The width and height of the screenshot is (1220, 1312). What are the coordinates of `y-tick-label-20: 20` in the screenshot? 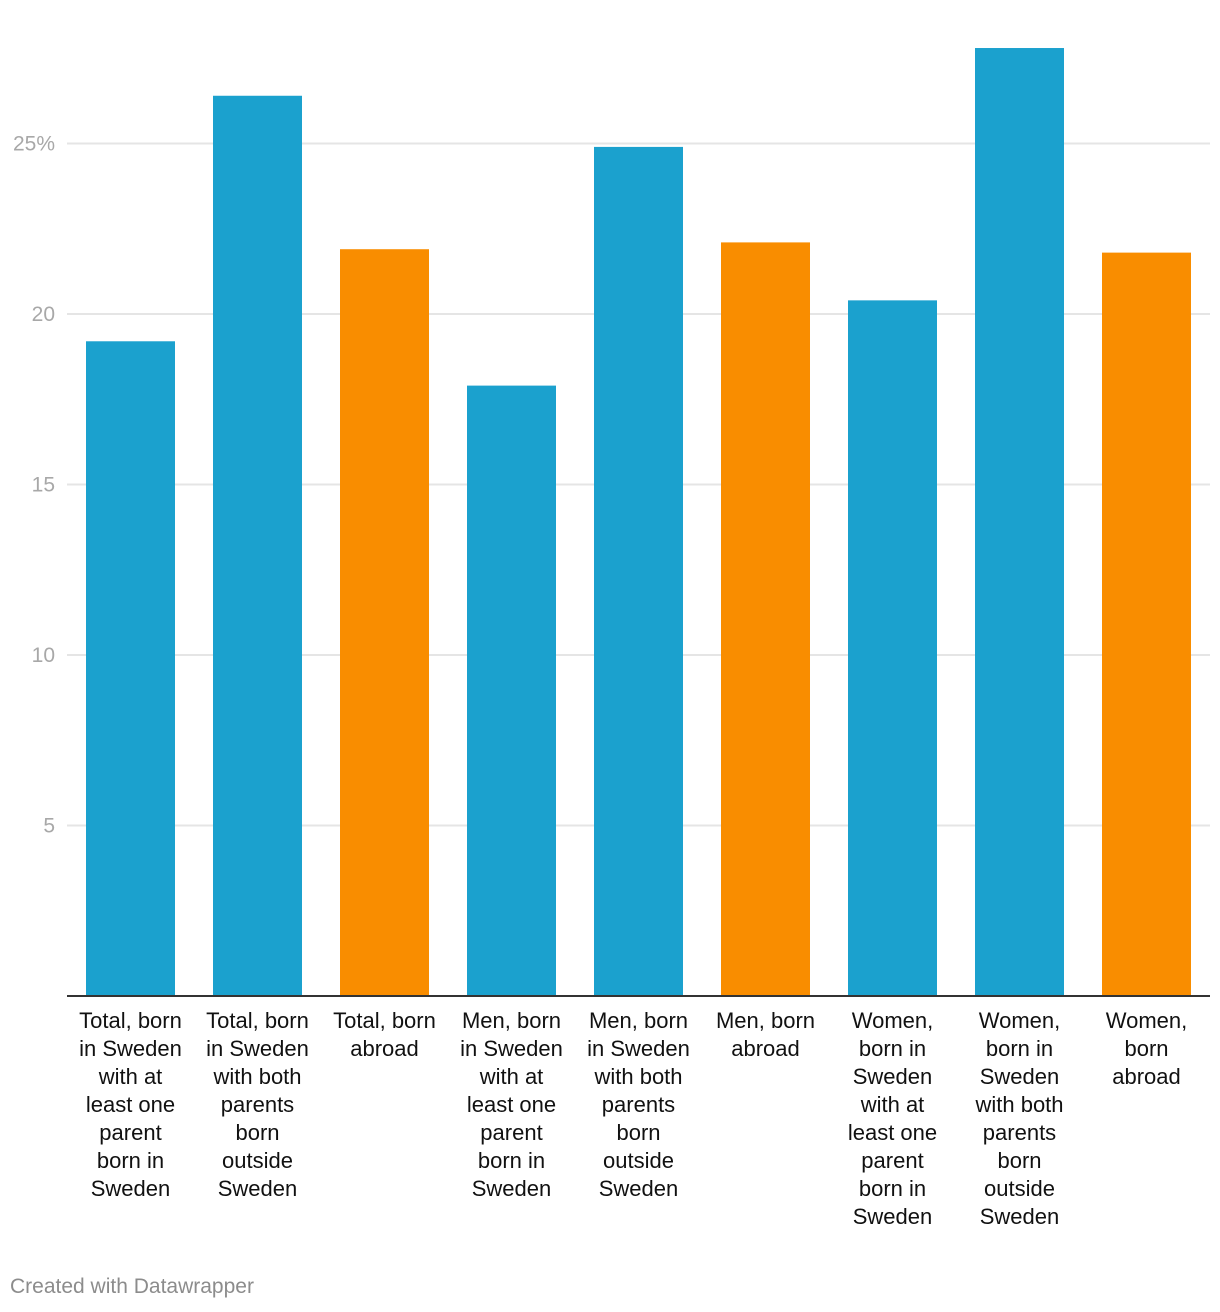 It's located at (43, 314).